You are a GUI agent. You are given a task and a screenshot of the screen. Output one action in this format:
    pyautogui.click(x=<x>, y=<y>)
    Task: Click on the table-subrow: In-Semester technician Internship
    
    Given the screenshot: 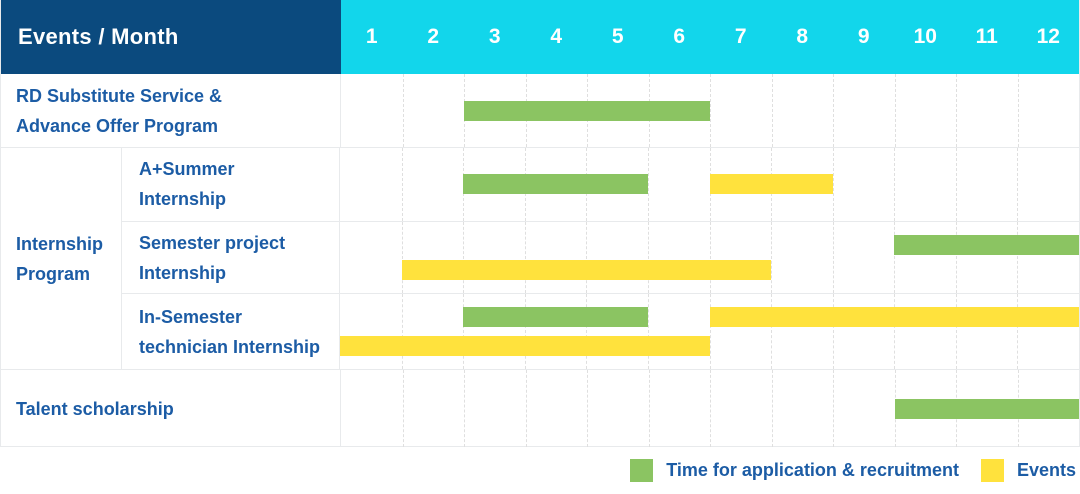 What is the action you would take?
    pyautogui.click(x=600, y=331)
    